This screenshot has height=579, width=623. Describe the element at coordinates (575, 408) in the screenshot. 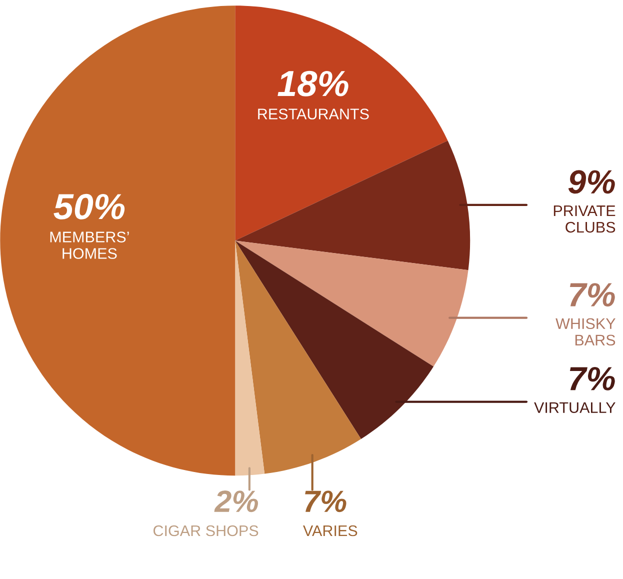

I see `slice-label: VIRTUALLY` at that location.